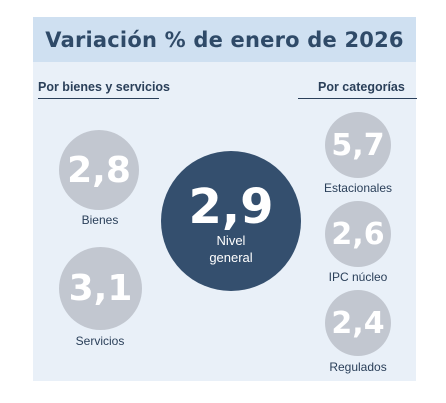 The height and width of the screenshot is (403, 446). I want to click on regulados-value-circle: 2,4, so click(358, 323).